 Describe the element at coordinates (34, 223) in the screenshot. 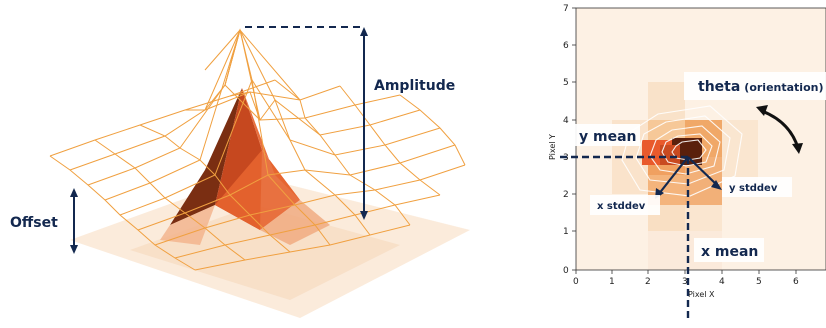

I see `offset-label: Offset` at that location.